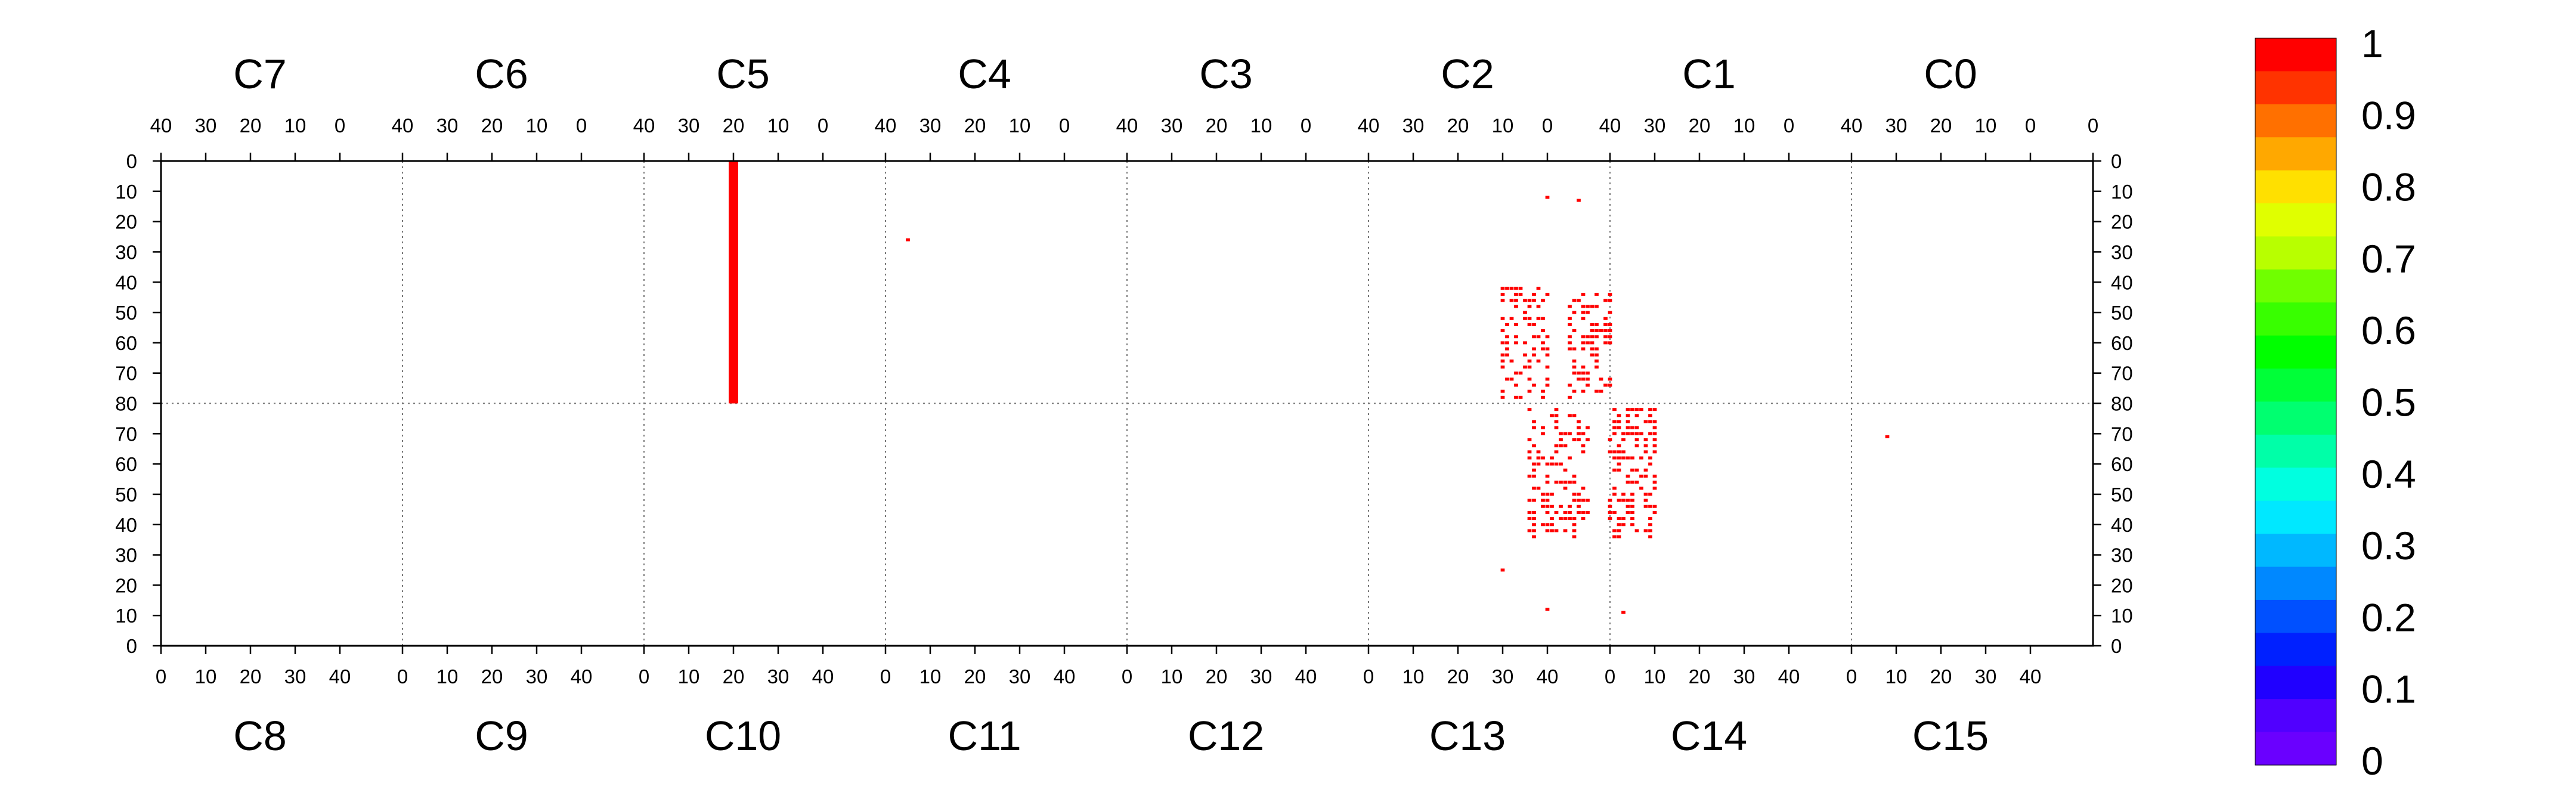 The height and width of the screenshot is (805, 2576). Describe the element at coordinates (2122, 252) in the screenshot. I see `y-tick-label-right: 30` at that location.